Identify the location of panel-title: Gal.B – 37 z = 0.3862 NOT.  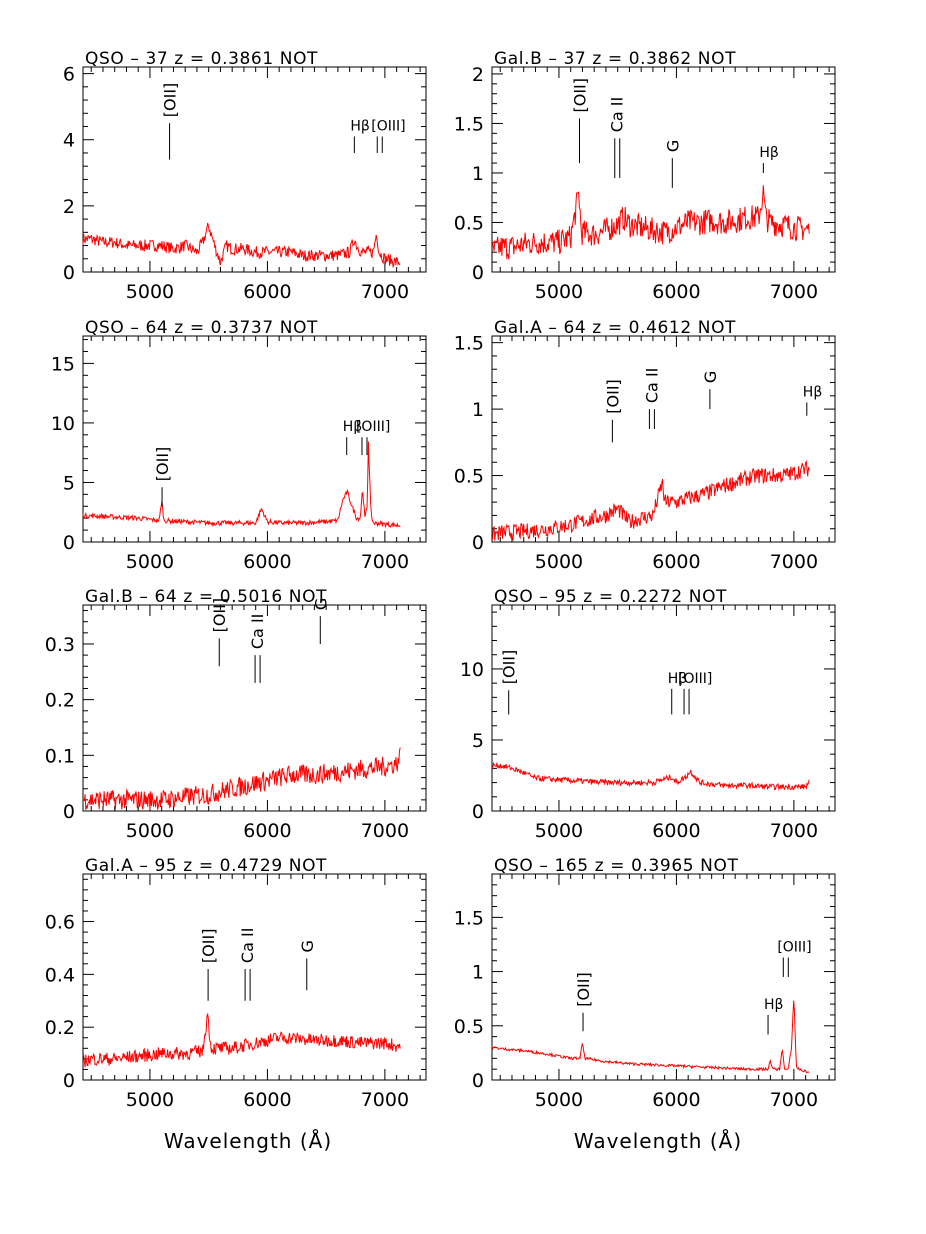
(615, 59).